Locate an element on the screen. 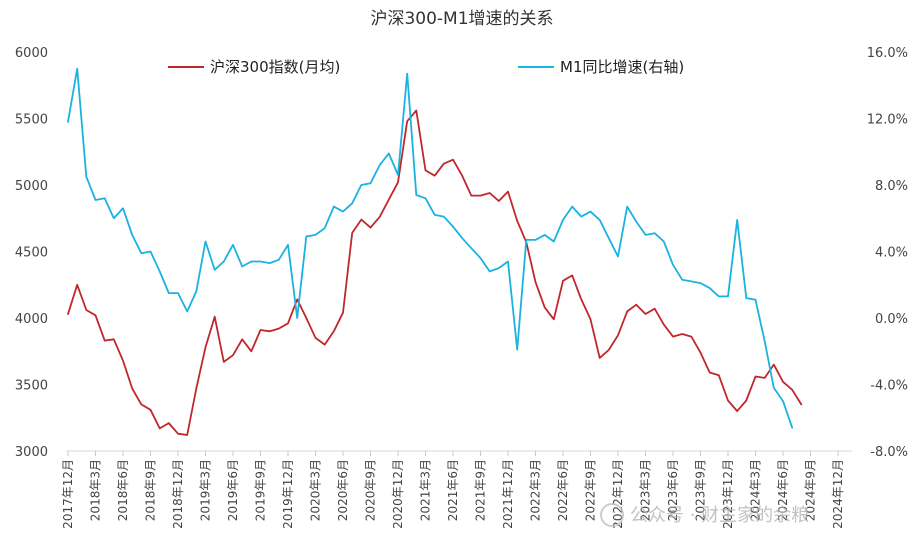 The image size is (924, 552). legend: 沪深300指数(月均) M1同比增速(右轴) is located at coordinates (426, 67).